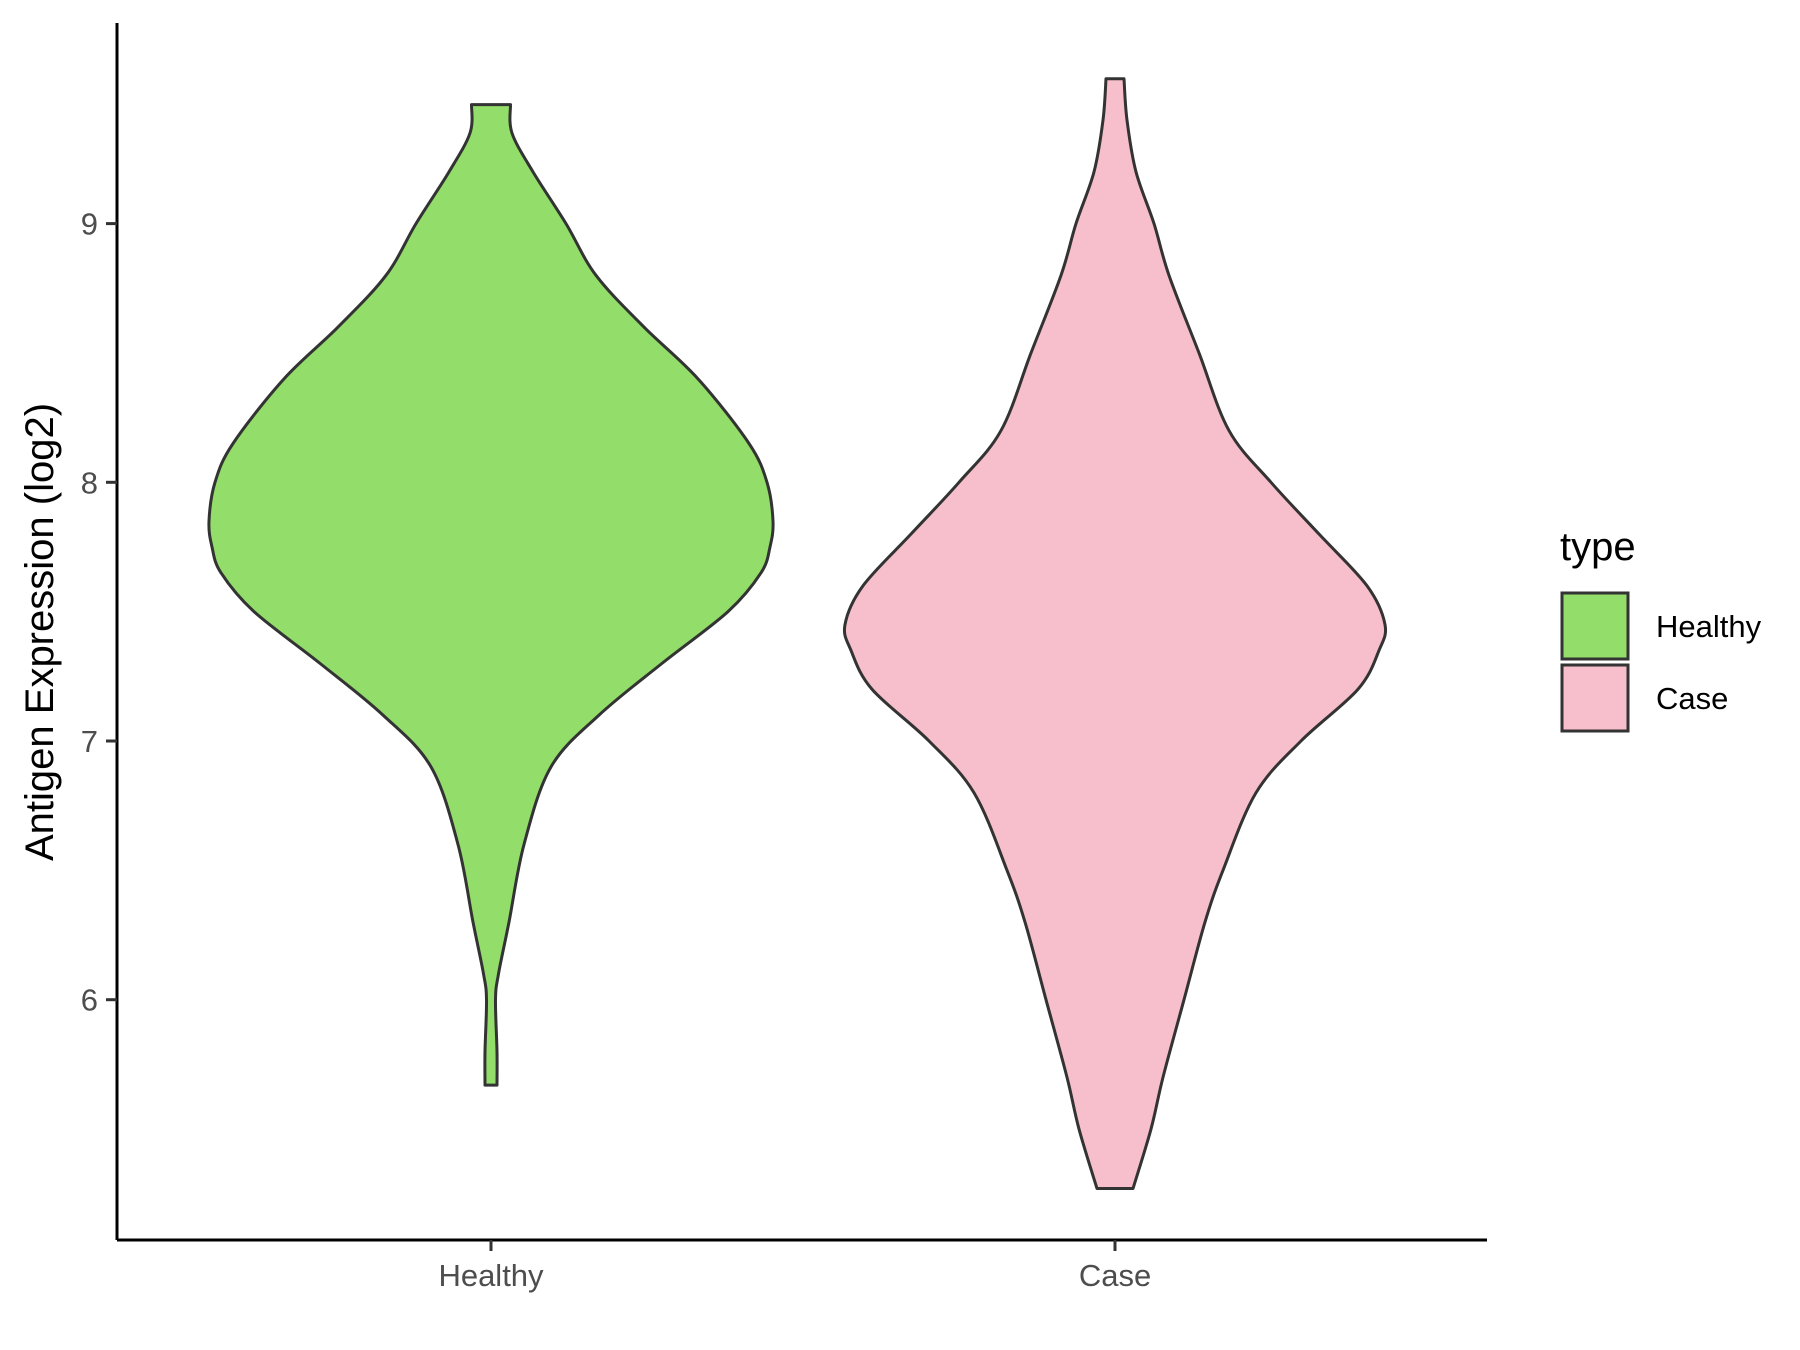 Image resolution: width=1800 pixels, height=1350 pixels. What do you see at coordinates (89, 482) in the screenshot?
I see `y-tick-label: 8` at bounding box center [89, 482].